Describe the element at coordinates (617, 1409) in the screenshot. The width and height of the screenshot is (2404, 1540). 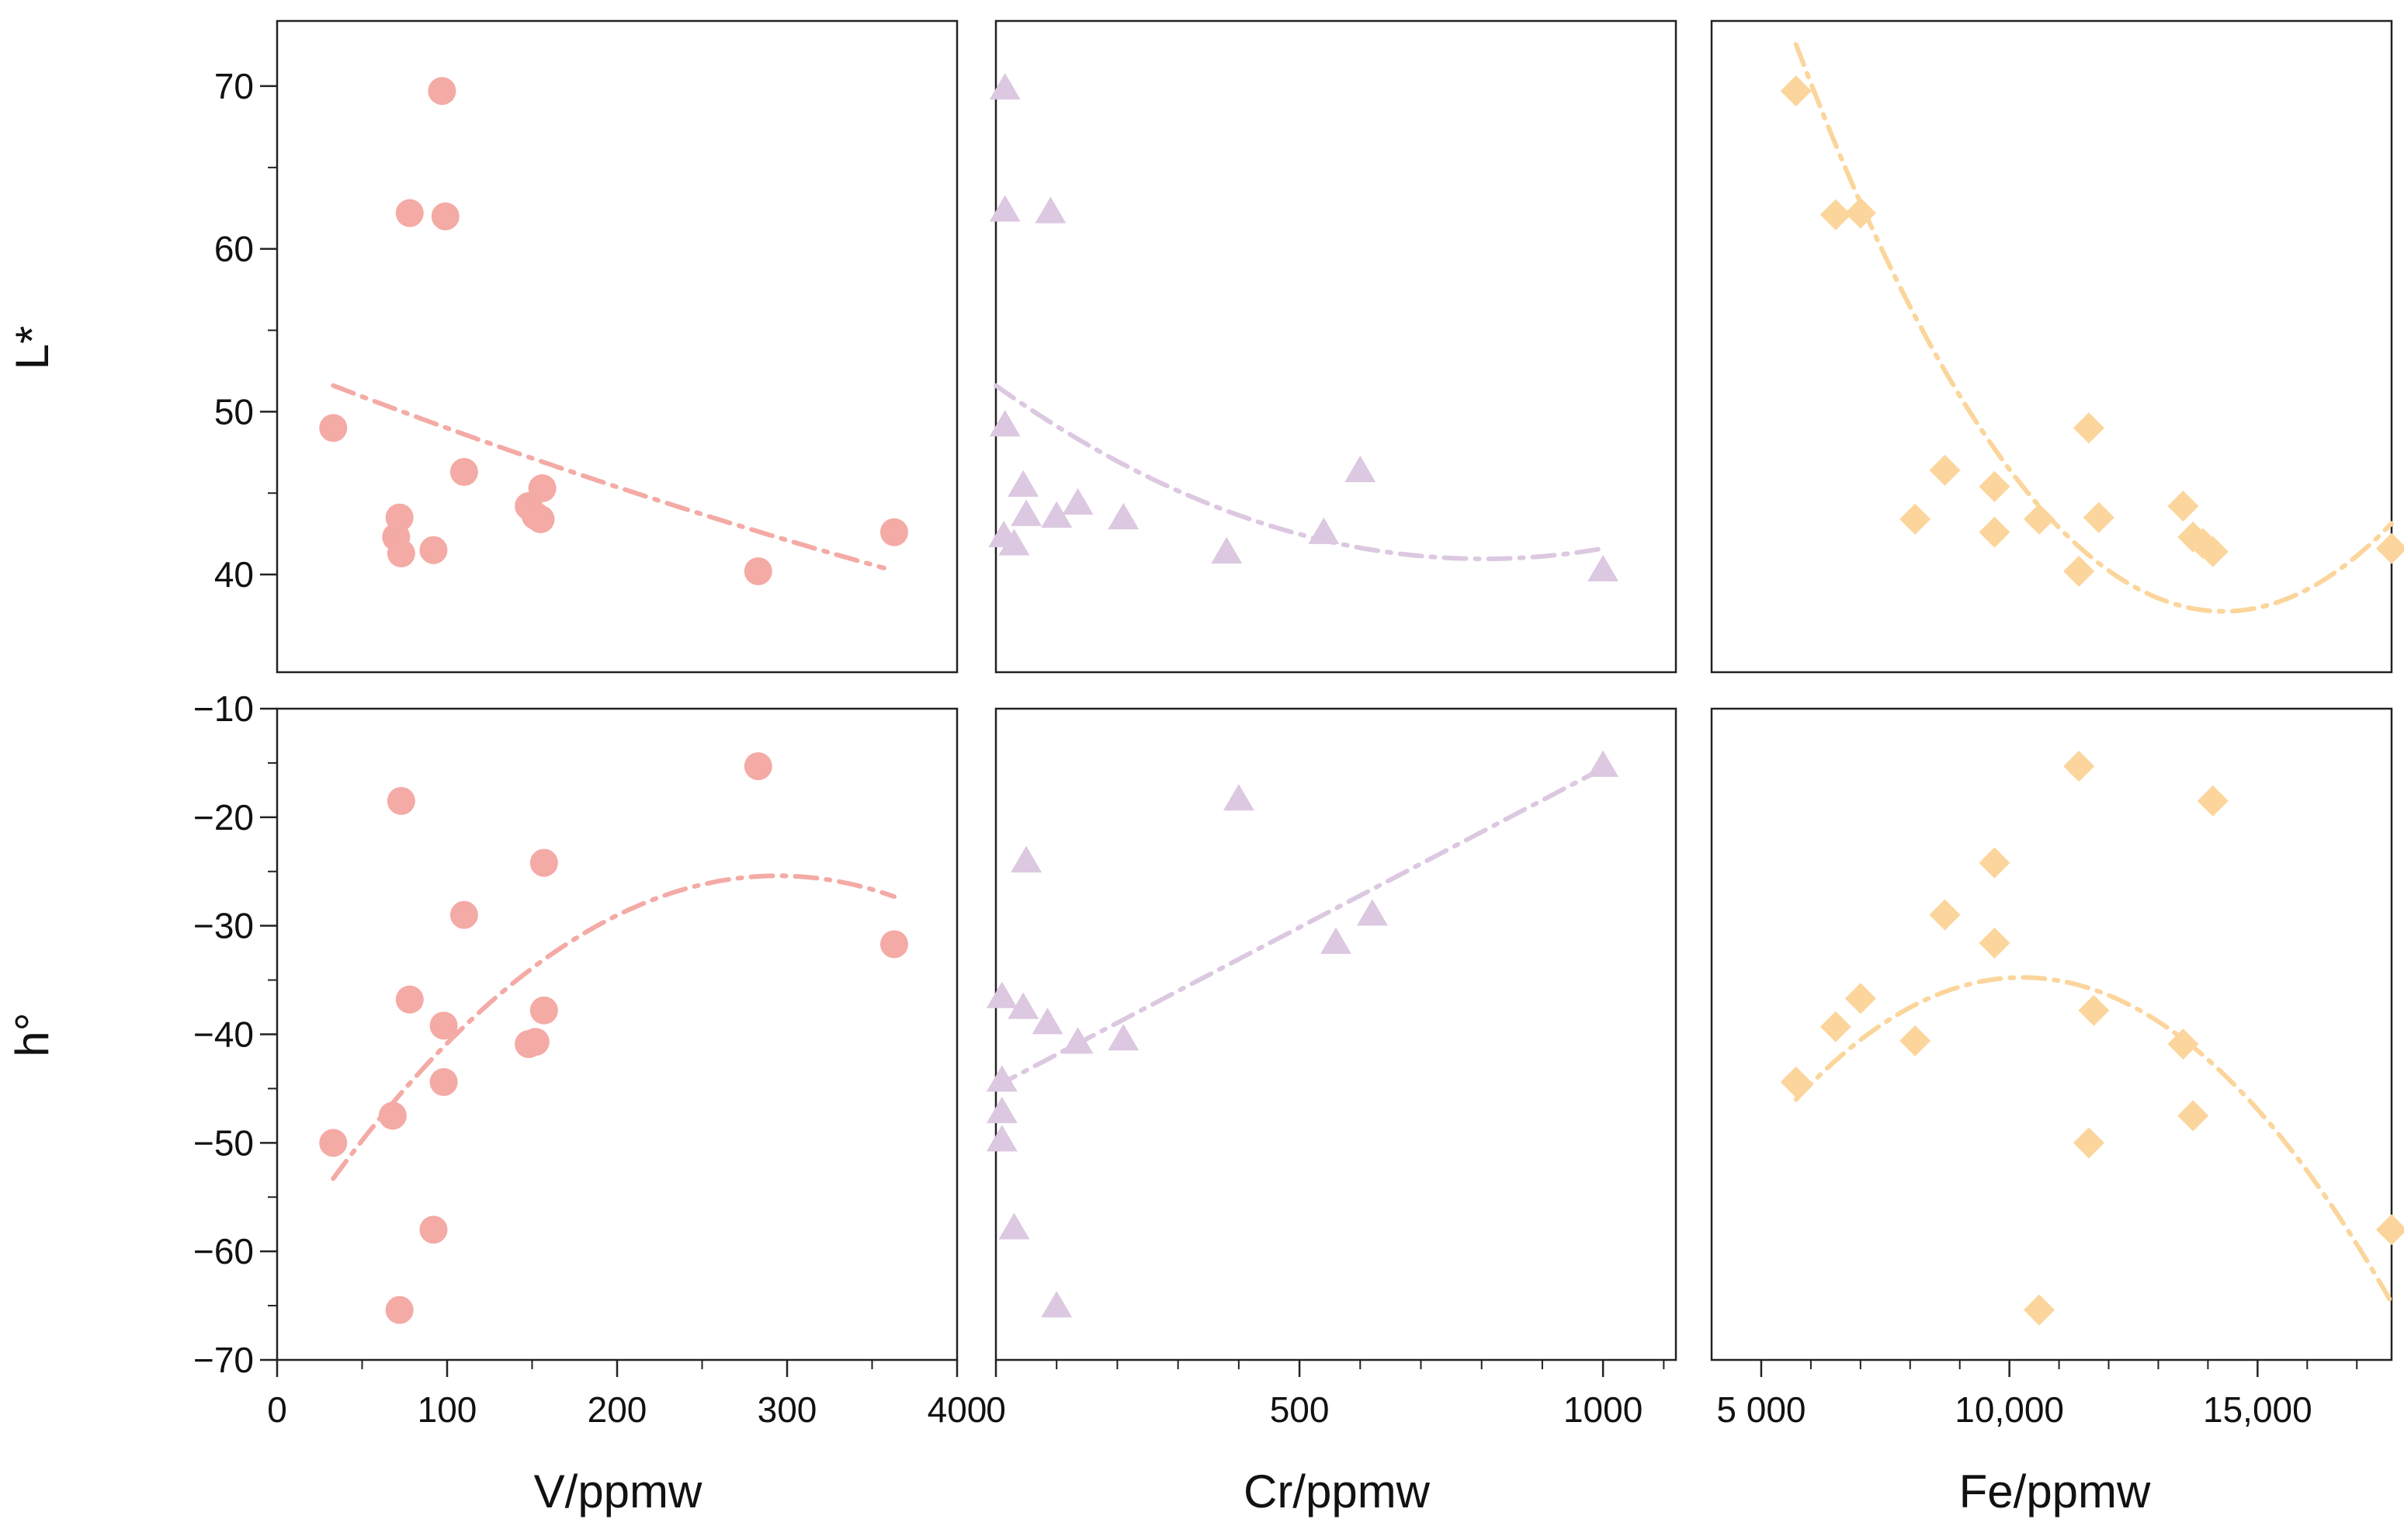
I see `x-tick-label: 200` at that location.